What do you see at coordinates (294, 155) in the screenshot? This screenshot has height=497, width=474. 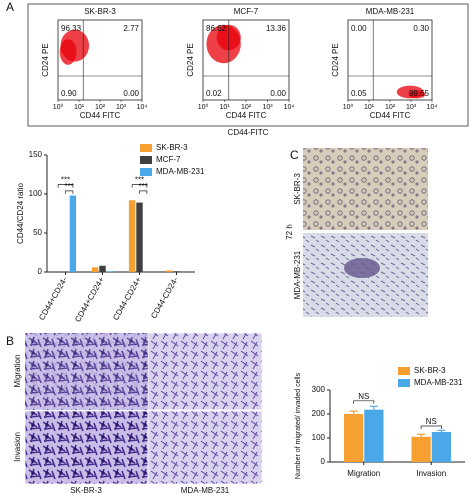 I see `panel-label: C` at bounding box center [294, 155].